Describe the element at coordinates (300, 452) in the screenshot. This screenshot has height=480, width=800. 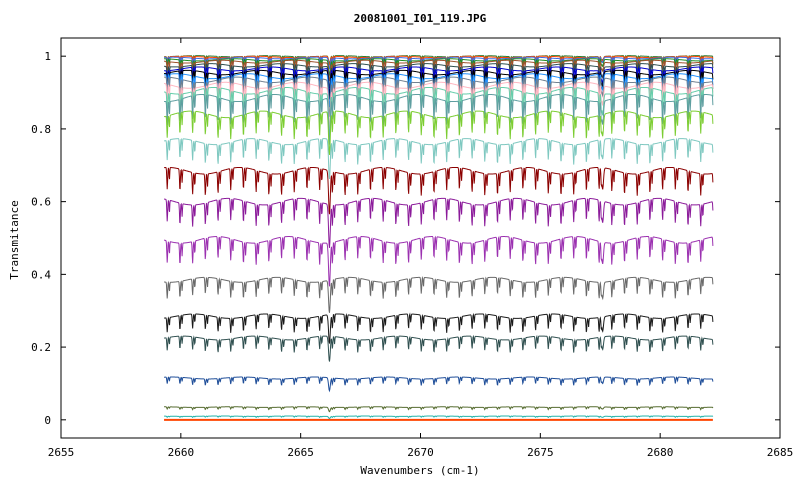
I see `x-tick-label: 2665` at that location.